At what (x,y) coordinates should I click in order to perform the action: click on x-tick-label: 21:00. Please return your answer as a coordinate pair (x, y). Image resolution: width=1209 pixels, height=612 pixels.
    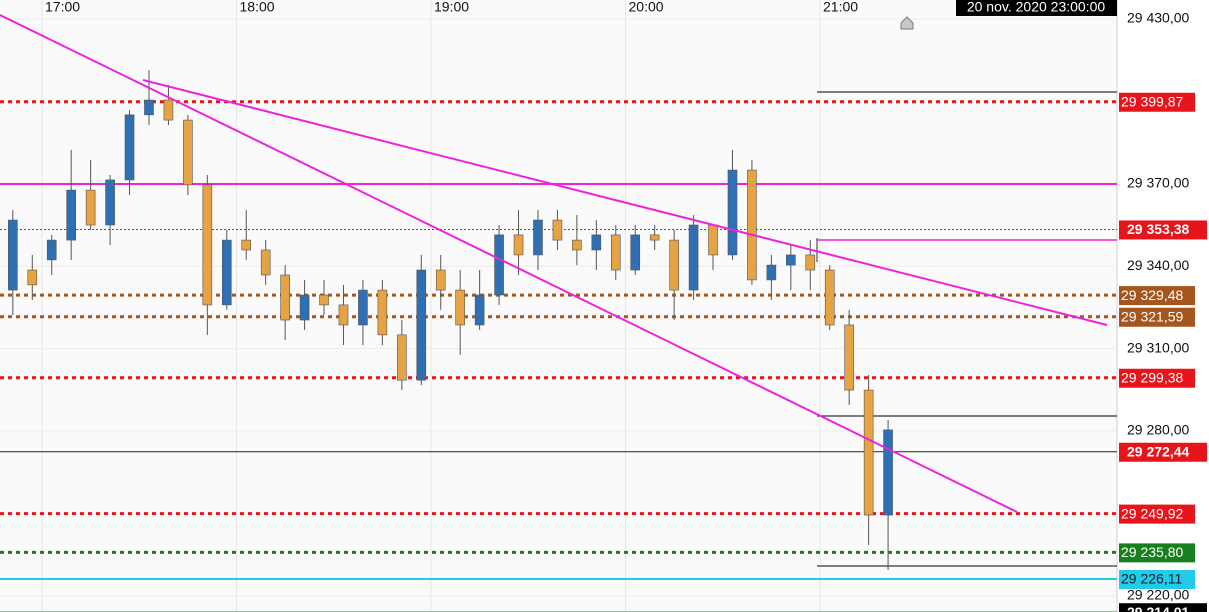
    Looking at the image, I should click on (840, 7).